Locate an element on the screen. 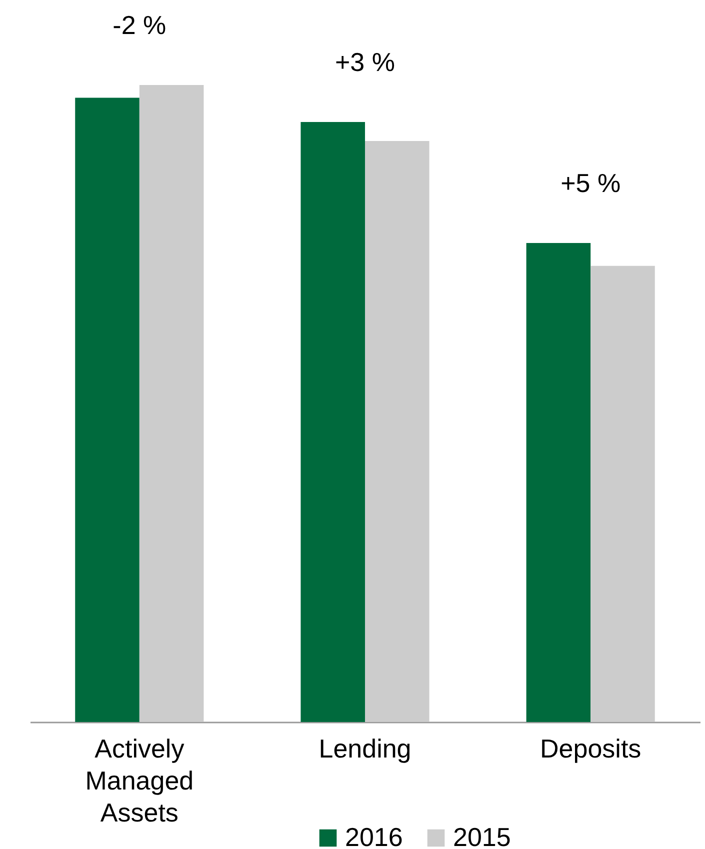  legend-label: 2016 is located at coordinates (374, 835).